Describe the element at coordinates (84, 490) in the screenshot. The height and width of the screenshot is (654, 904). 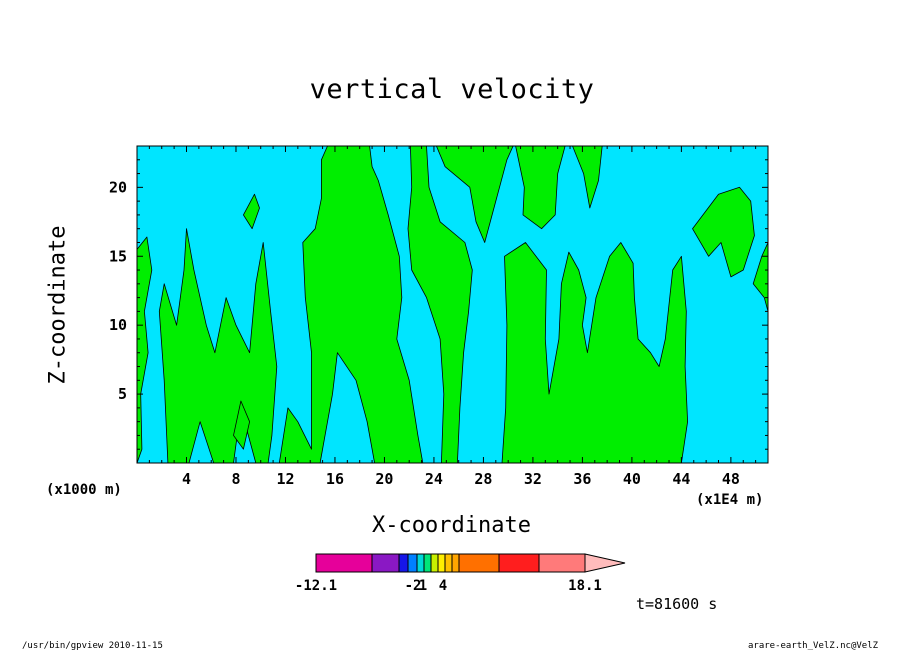
I see `x-axis-unit-left: (x1000 m)` at that location.